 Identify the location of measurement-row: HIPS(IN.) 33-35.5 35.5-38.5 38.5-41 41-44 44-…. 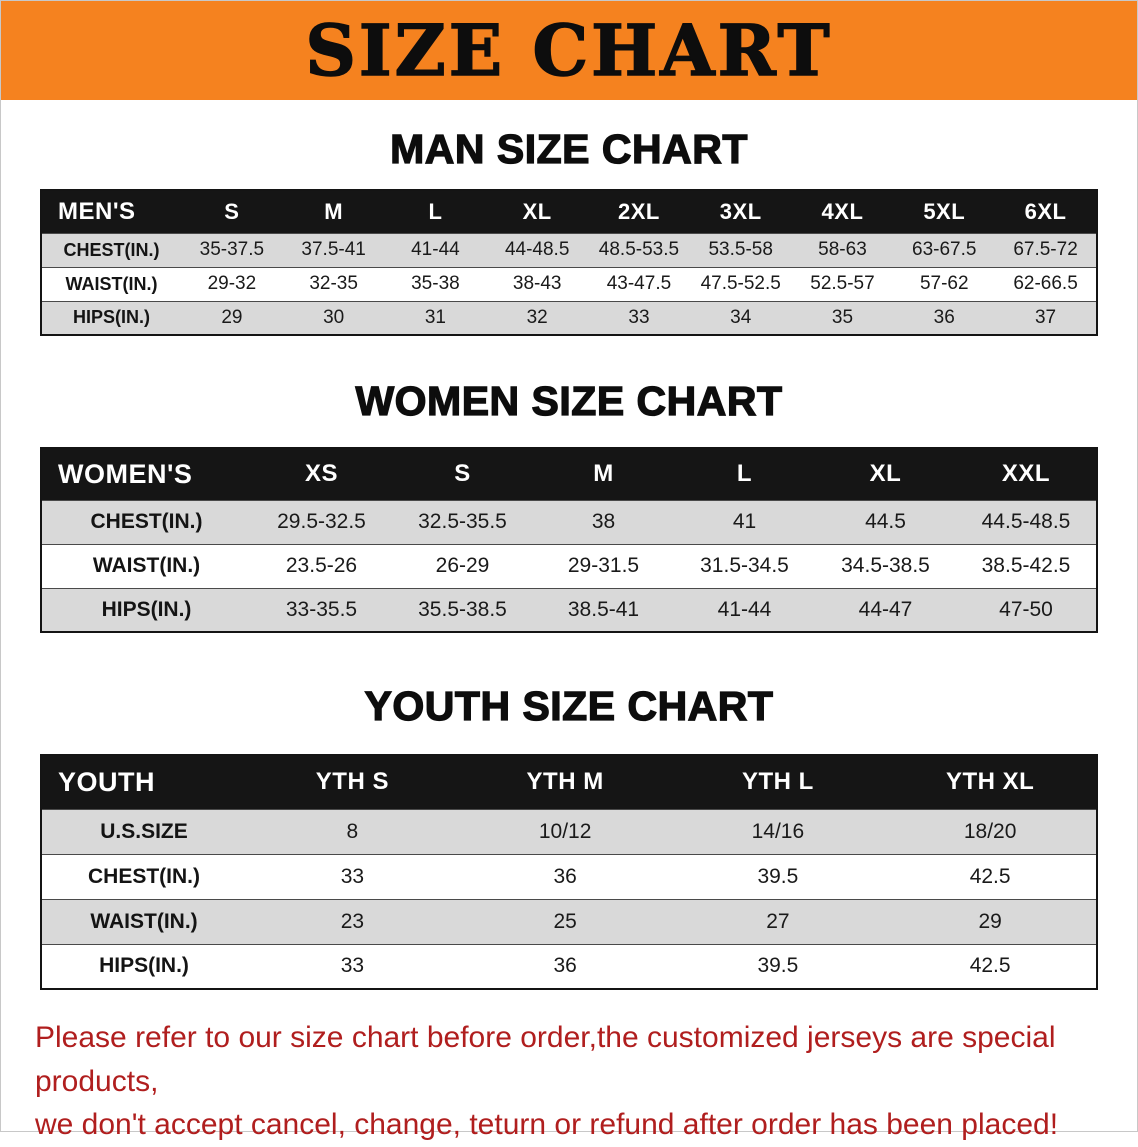
(569, 610).